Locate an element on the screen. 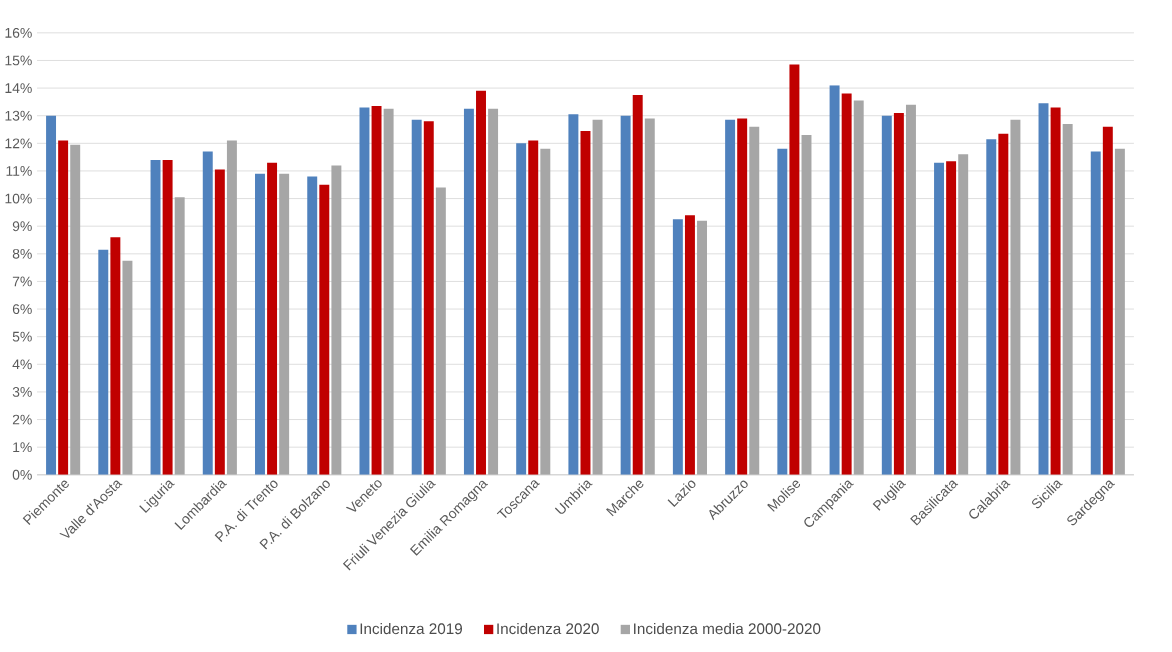  y-tick-label: 3% is located at coordinates (22, 392).